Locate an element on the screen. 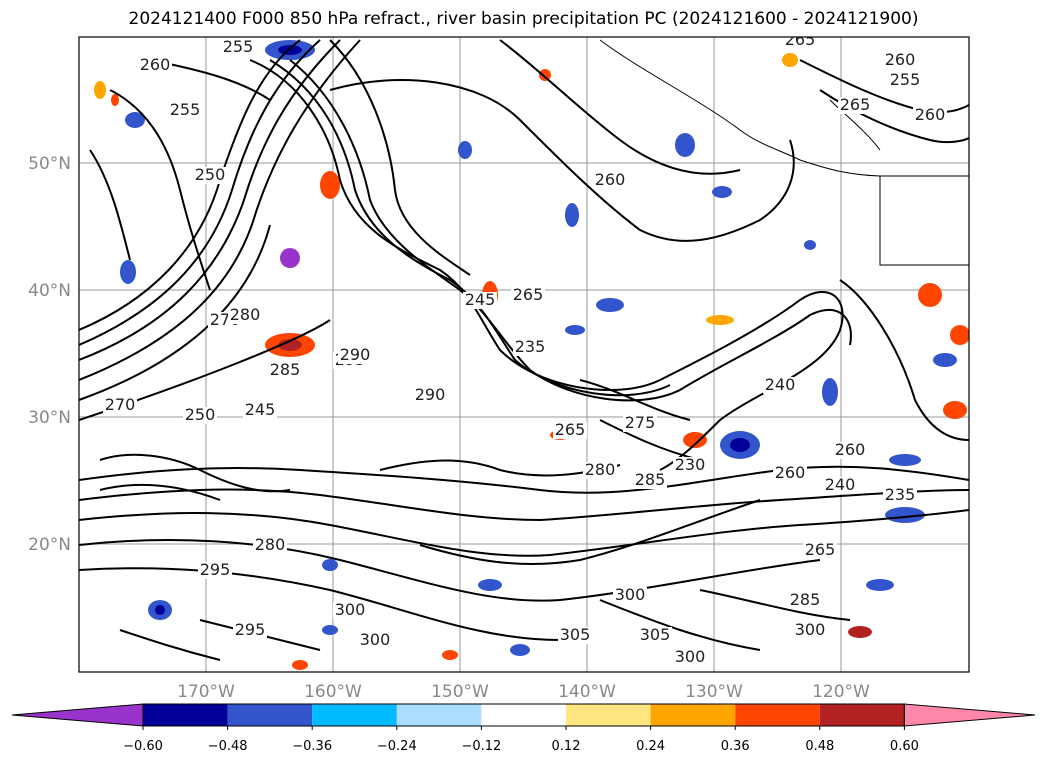 The height and width of the screenshot is (765, 1047). colorbar-tick-label: 0.12 is located at coordinates (566, 746).